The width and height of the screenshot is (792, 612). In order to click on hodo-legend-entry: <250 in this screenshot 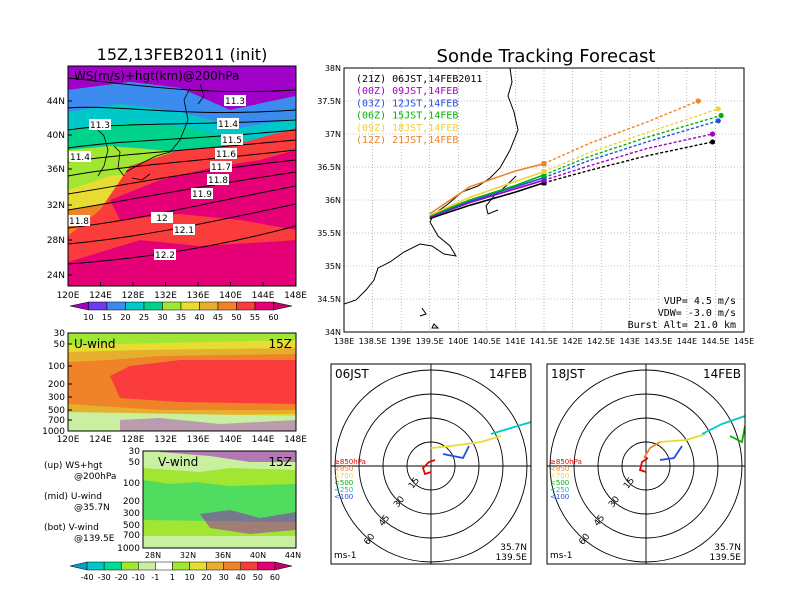, I will do `click(559, 490)`.